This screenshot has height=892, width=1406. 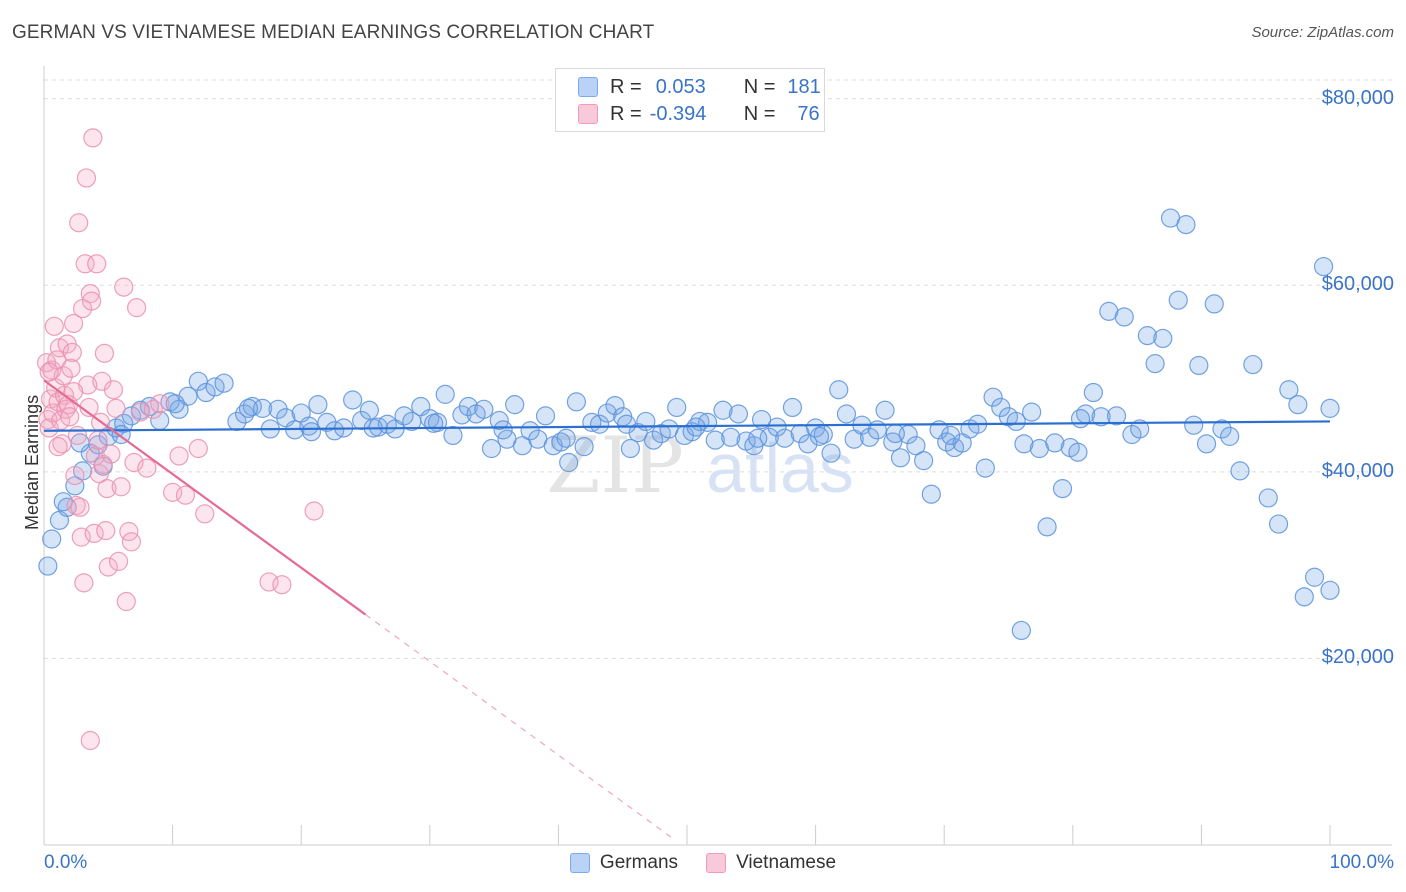 I want to click on y-tick-label: $40,000, so click(x=1357, y=470).